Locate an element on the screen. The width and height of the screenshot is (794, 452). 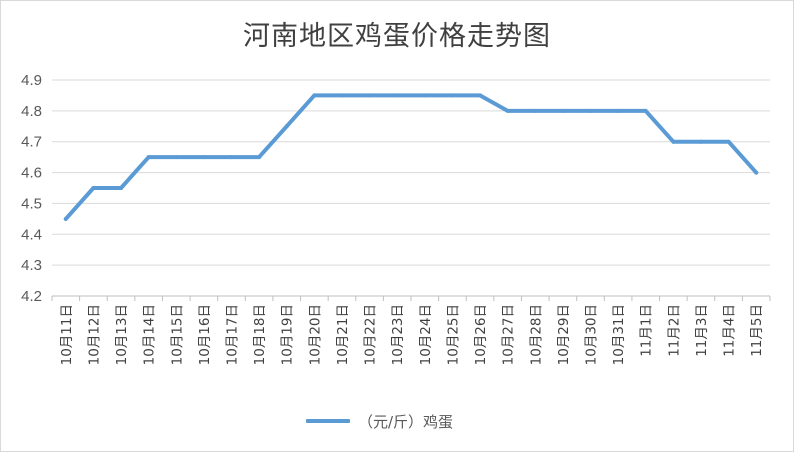
x-tick-label: 10月24日 is located at coordinates (426, 334).